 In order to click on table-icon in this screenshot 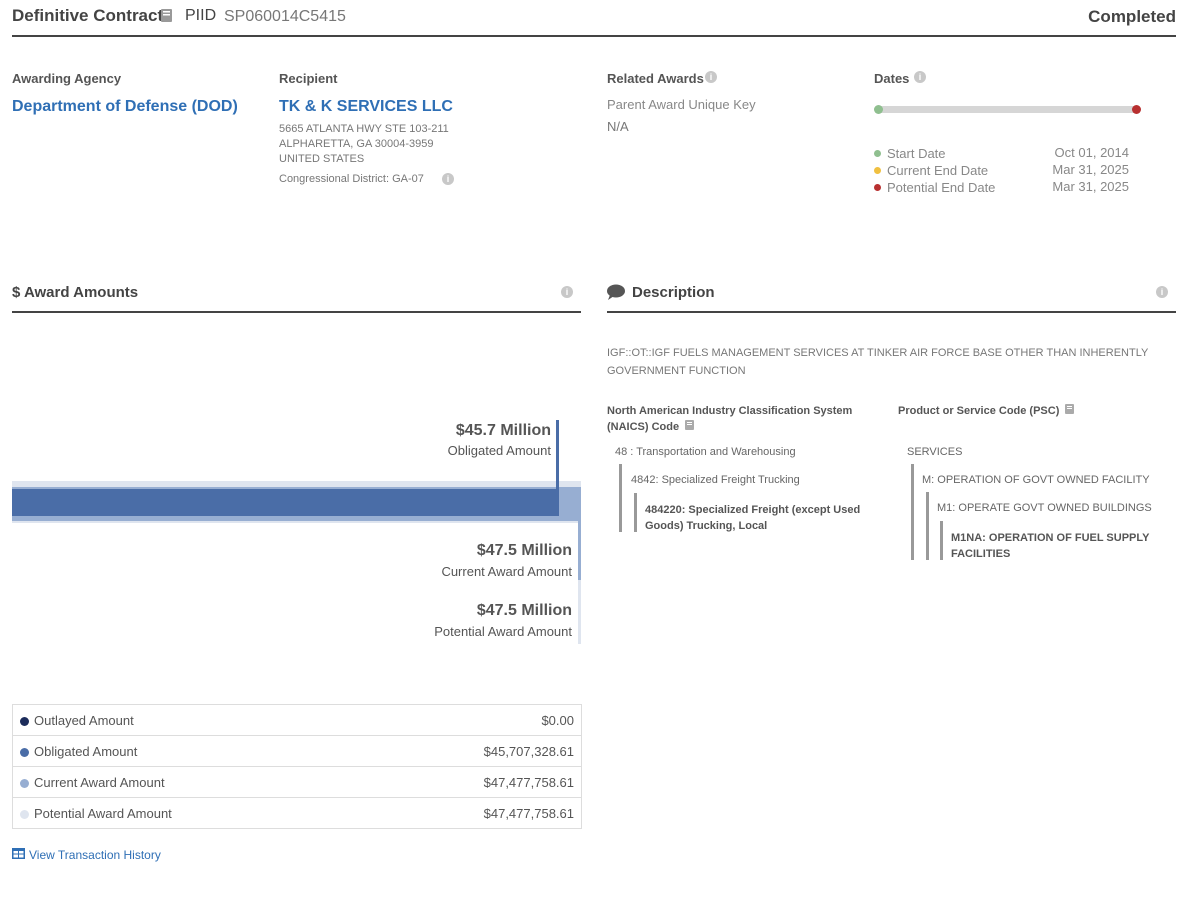, I will do `click(18, 853)`.